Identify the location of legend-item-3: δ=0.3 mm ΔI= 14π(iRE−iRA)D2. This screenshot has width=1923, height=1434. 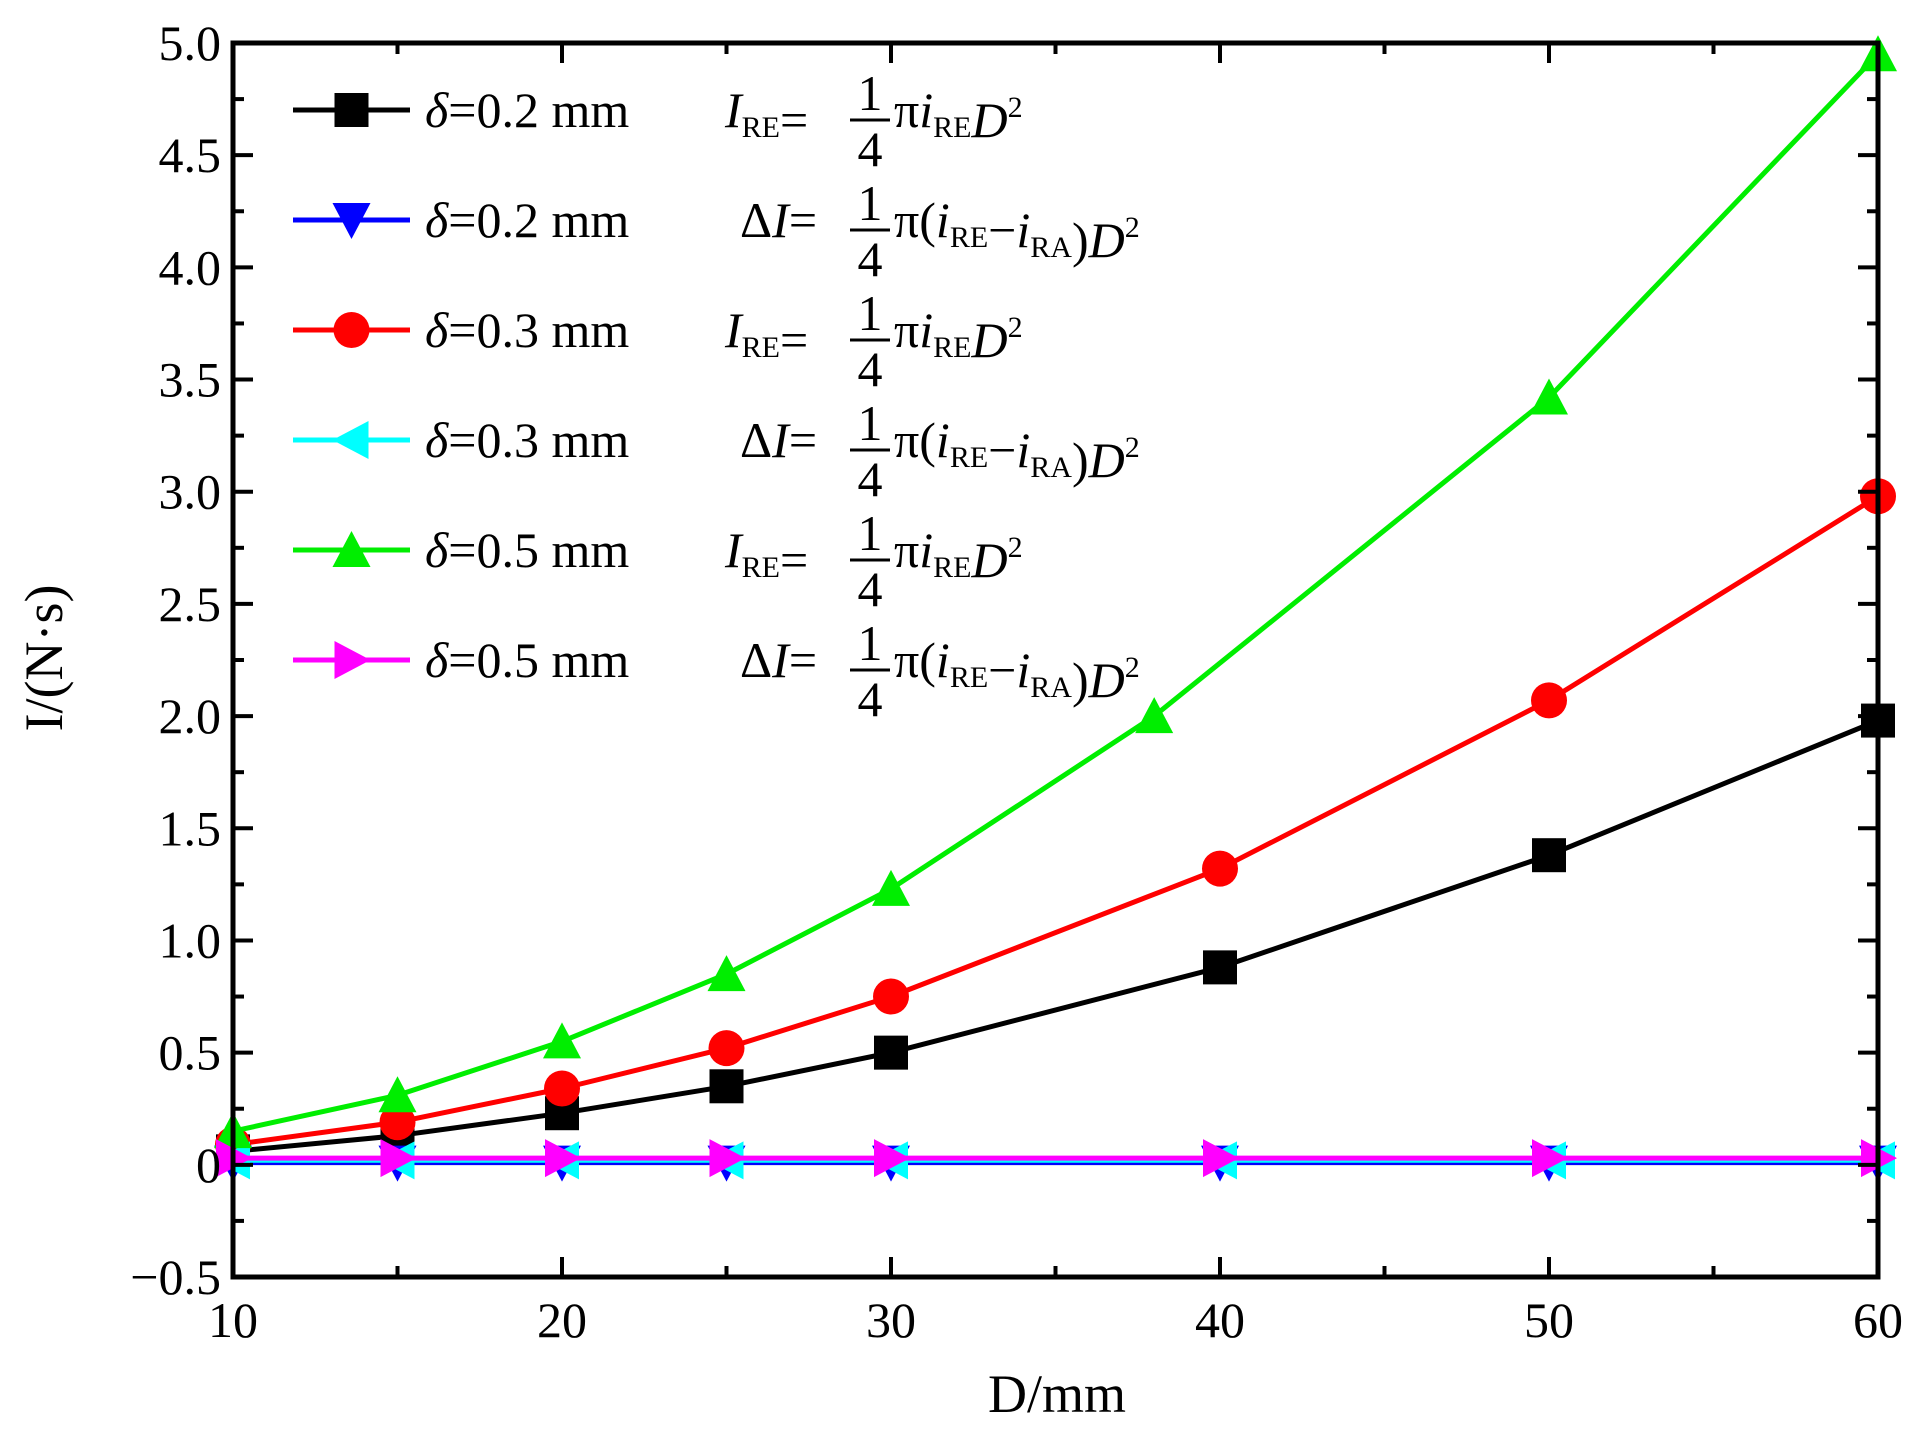
(716, 451).